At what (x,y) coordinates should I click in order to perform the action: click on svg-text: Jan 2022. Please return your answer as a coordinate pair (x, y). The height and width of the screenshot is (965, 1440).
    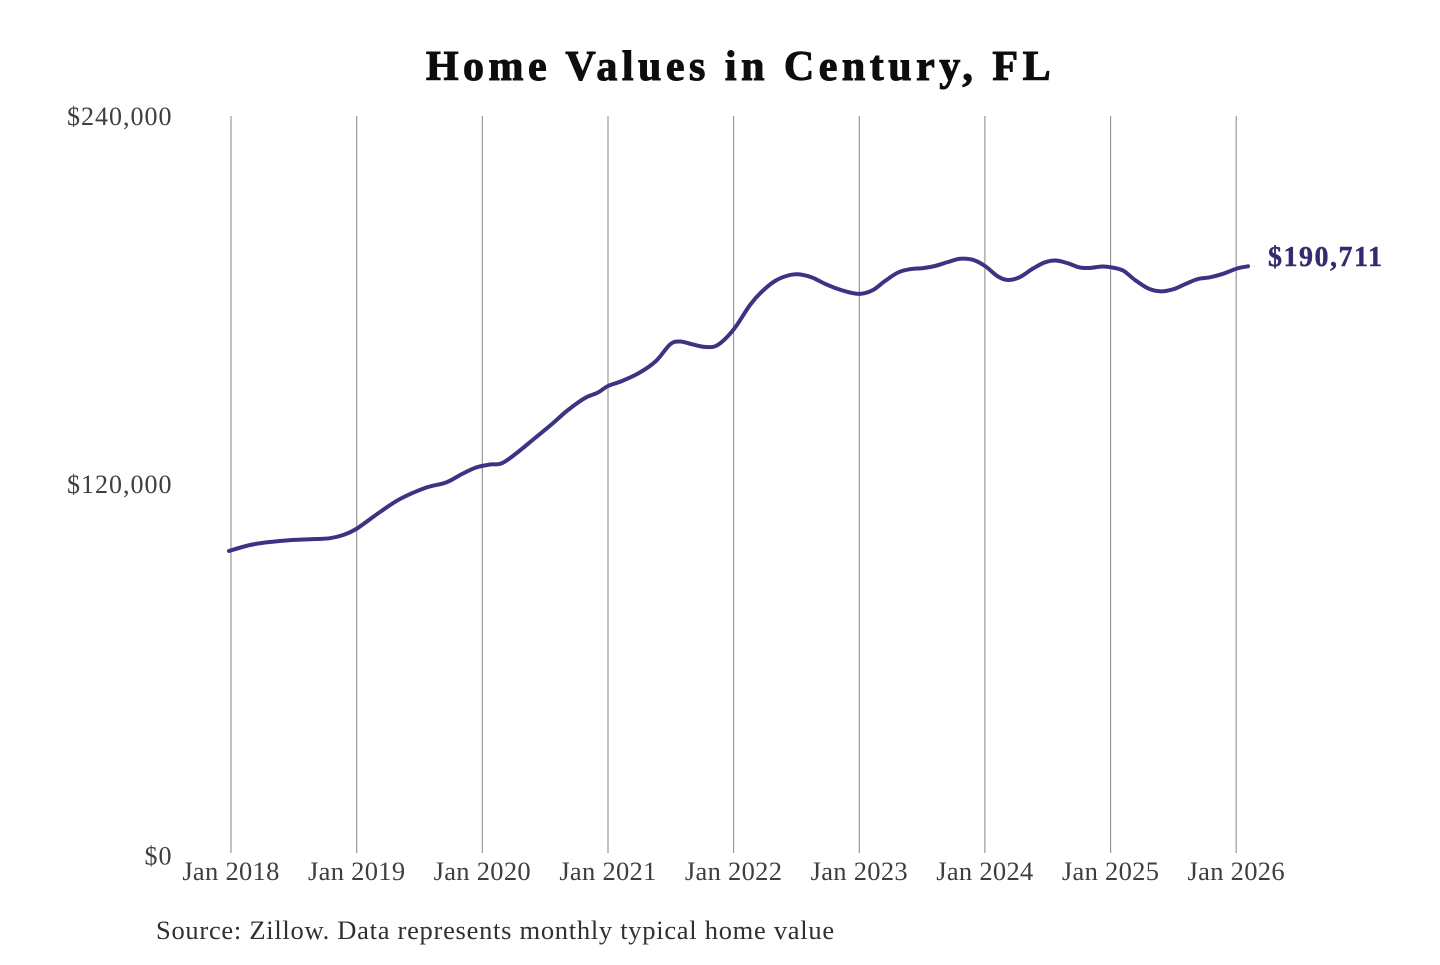
    Looking at the image, I should click on (733, 871).